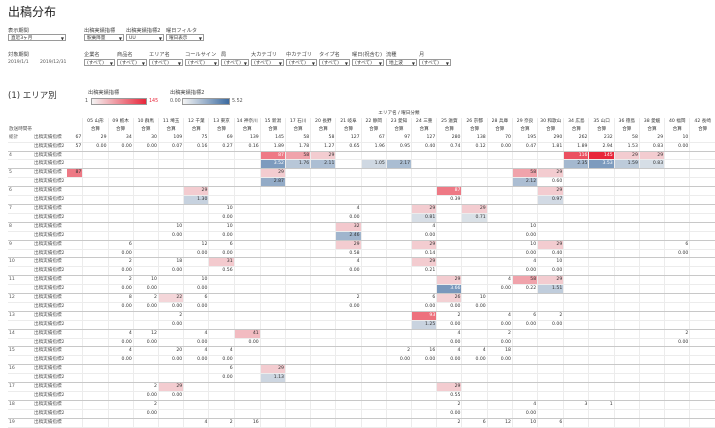 The width and height of the screenshot is (715, 428). Describe the element at coordinates (20, 298) in the screenshot. I see `time-slot-label: 12` at that location.